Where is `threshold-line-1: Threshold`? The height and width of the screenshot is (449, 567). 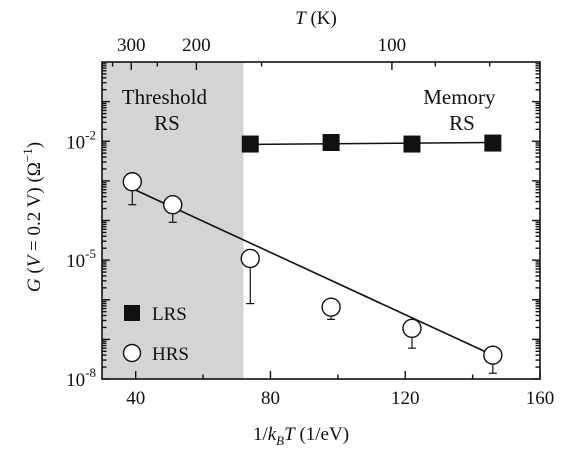 threshold-line-1: Threshold is located at coordinates (165, 97).